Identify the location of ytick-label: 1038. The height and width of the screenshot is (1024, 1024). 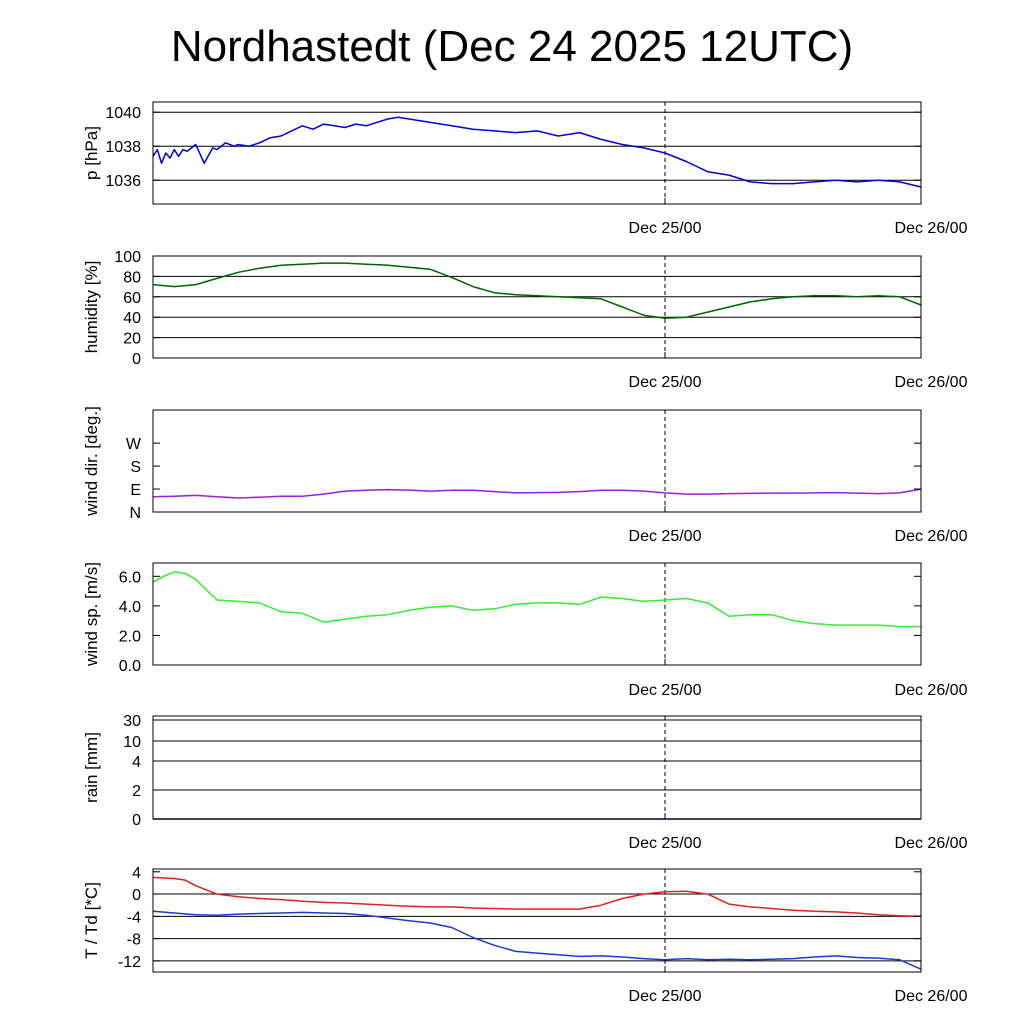
(123, 147).